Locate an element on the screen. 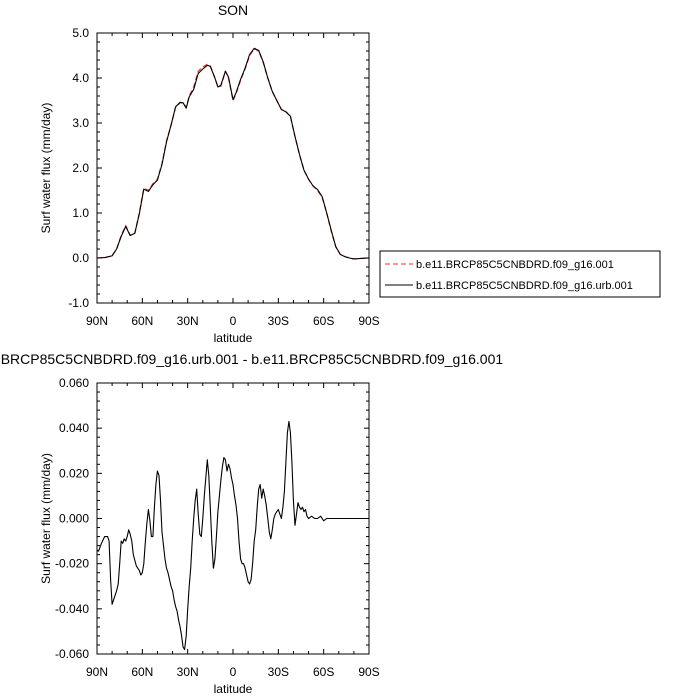 This screenshot has width=700, height=700. top-x-axis-label: latitude is located at coordinates (233, 338).